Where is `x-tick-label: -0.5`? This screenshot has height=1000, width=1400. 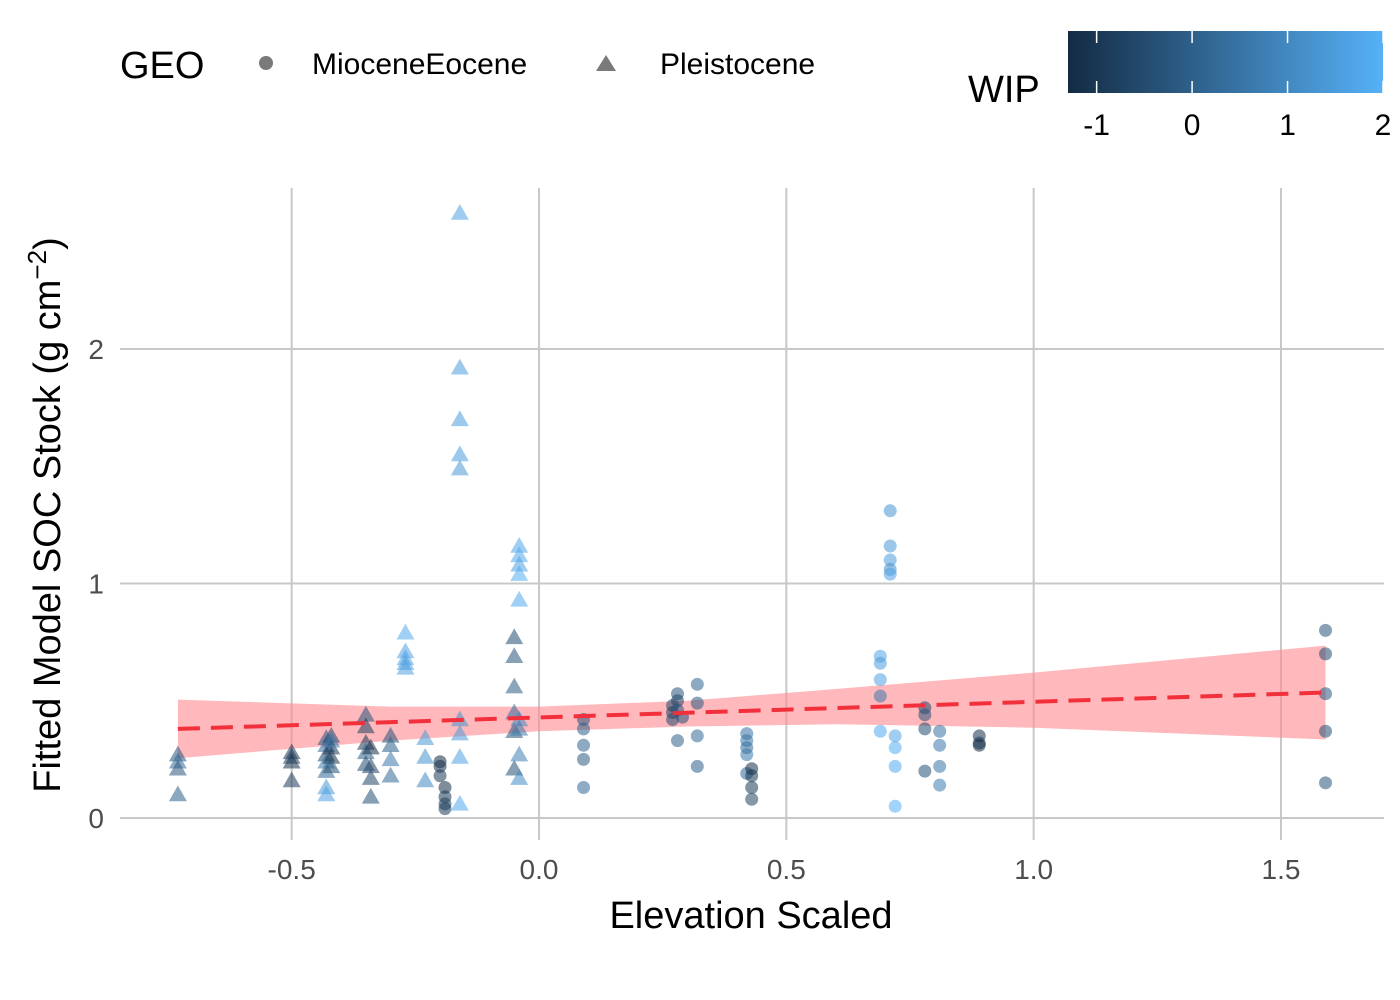
x-tick-label: -0.5 is located at coordinates (292, 869).